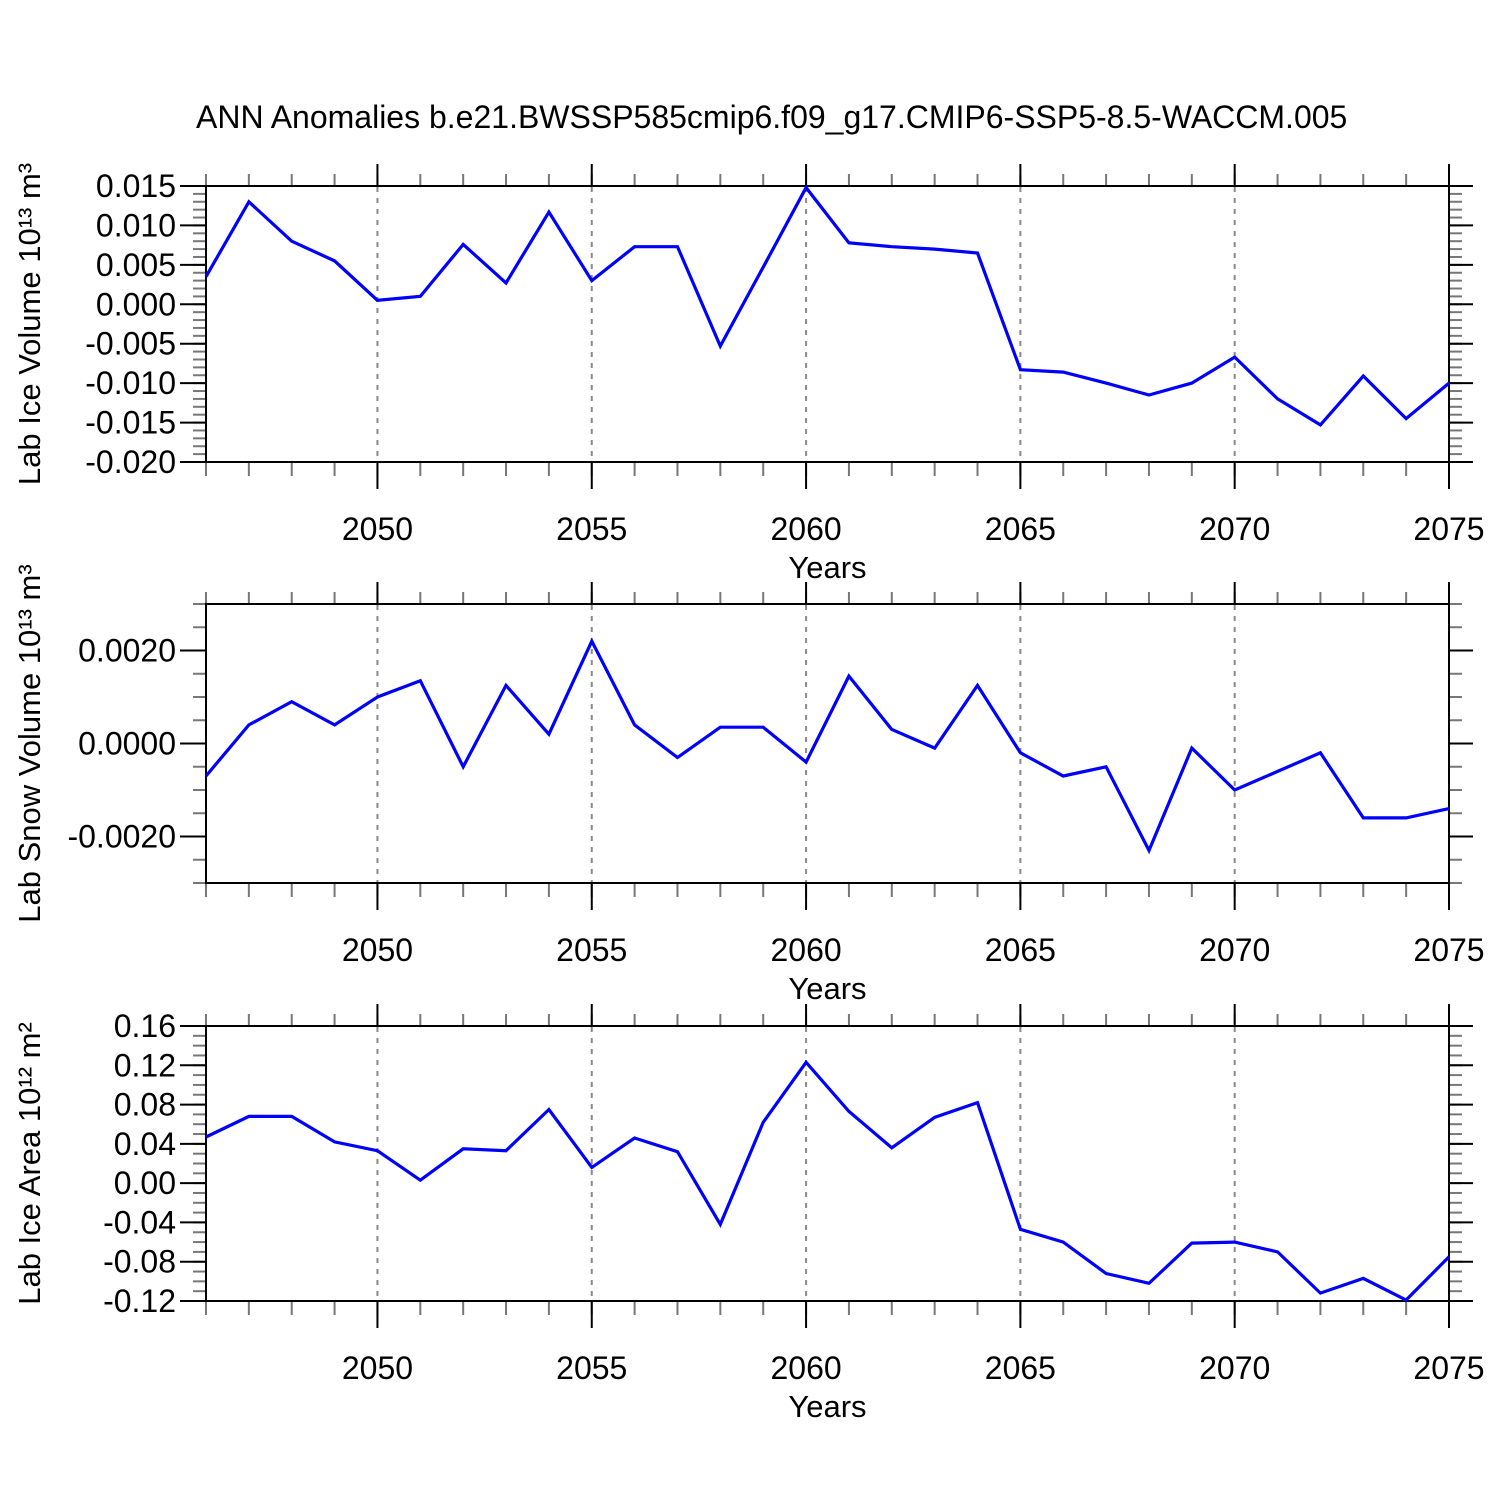  What do you see at coordinates (29, 743) in the screenshot?
I see `y-axis-title: Lab Snow Volume 10¹³ m³` at bounding box center [29, 743].